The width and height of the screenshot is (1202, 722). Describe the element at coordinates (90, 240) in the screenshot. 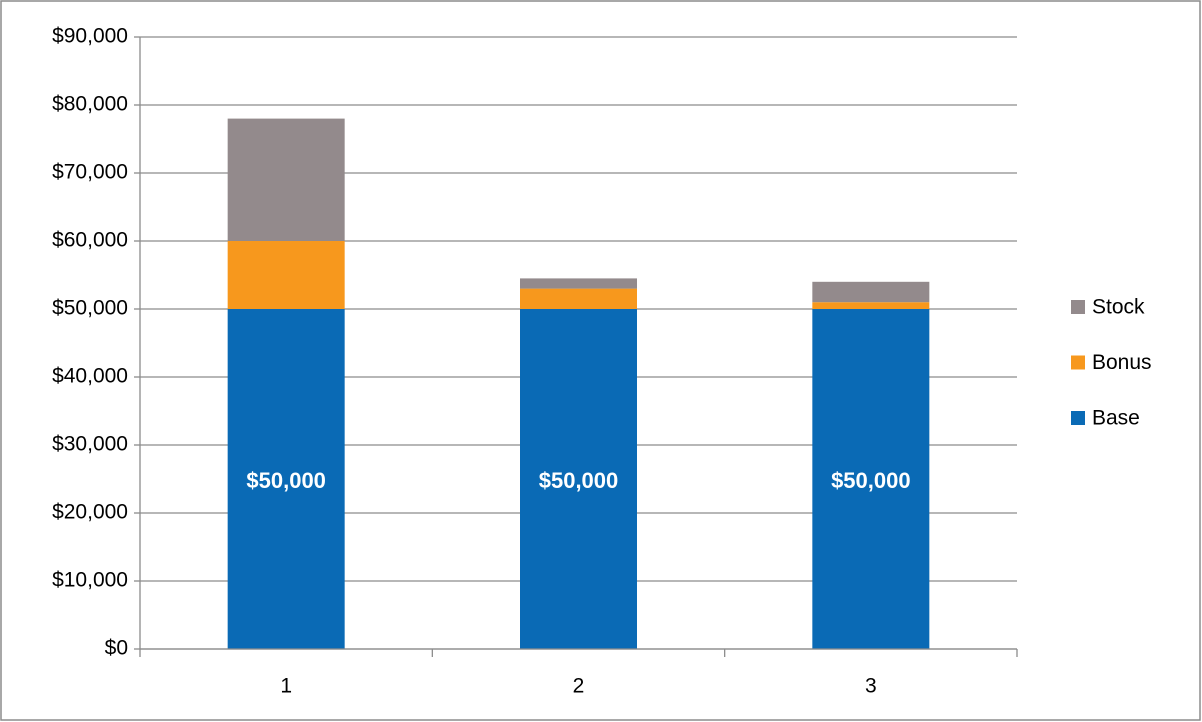

I see `y-tick-label: $60,000` at that location.